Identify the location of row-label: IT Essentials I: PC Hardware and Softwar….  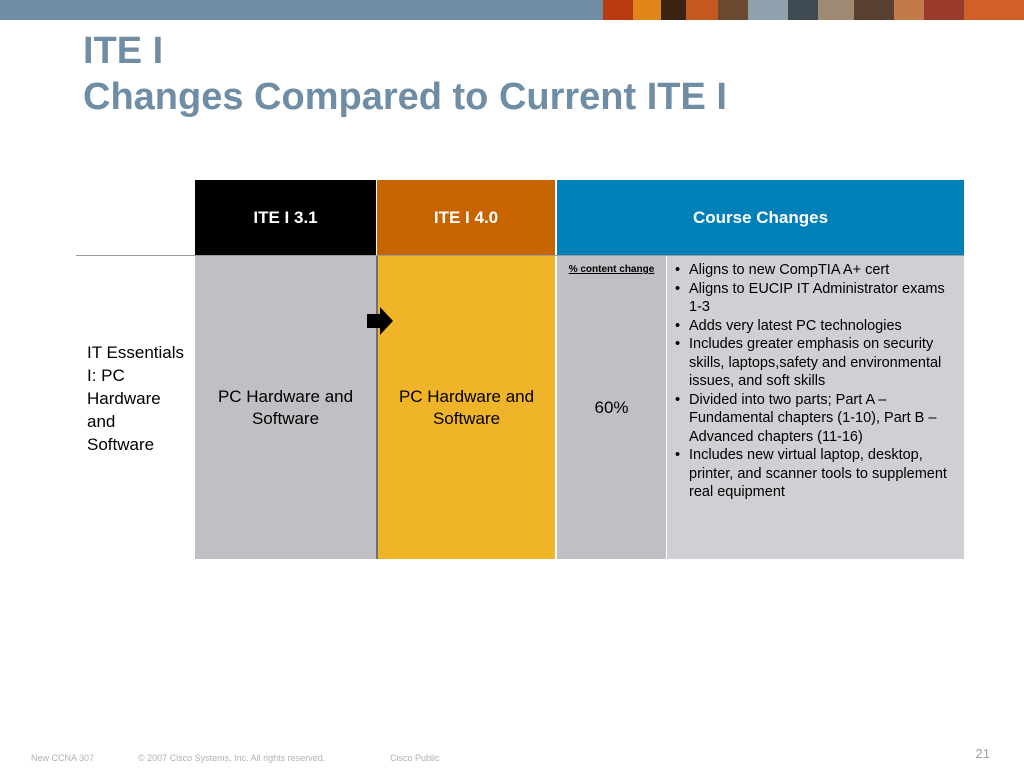
(136, 398).